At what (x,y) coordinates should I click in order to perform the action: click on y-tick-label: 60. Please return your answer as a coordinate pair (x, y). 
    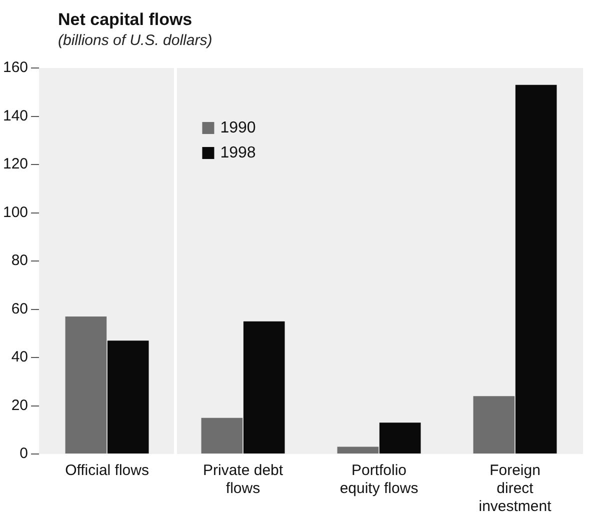
    Looking at the image, I should click on (19, 309).